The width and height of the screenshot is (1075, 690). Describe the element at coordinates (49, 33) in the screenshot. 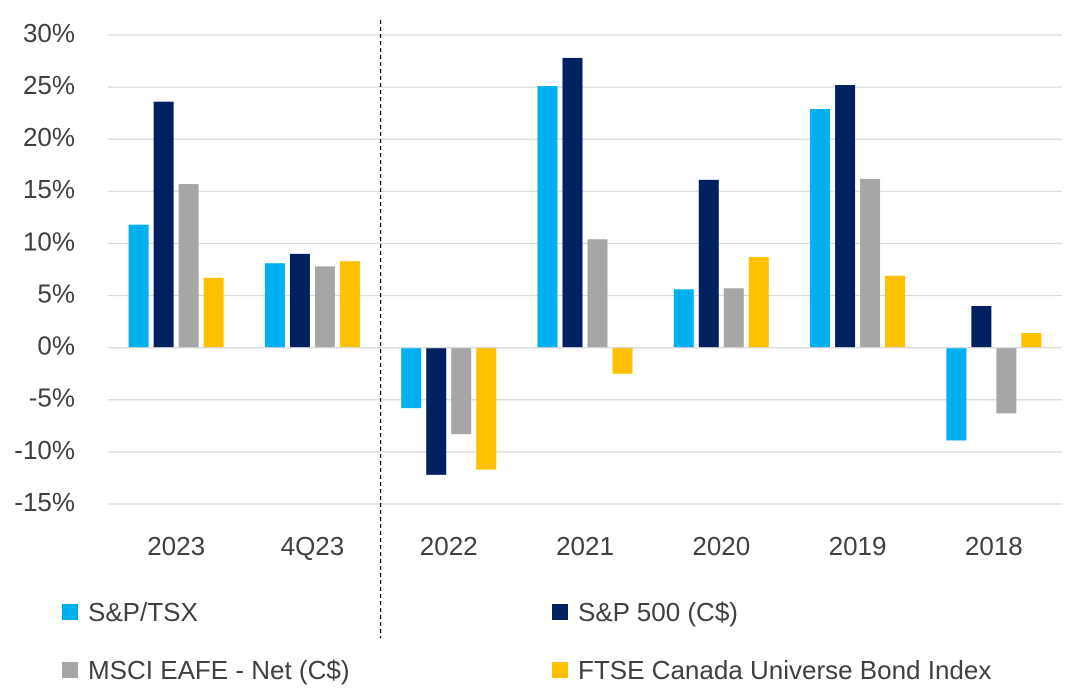

I see `y-tick-label: 30%` at that location.